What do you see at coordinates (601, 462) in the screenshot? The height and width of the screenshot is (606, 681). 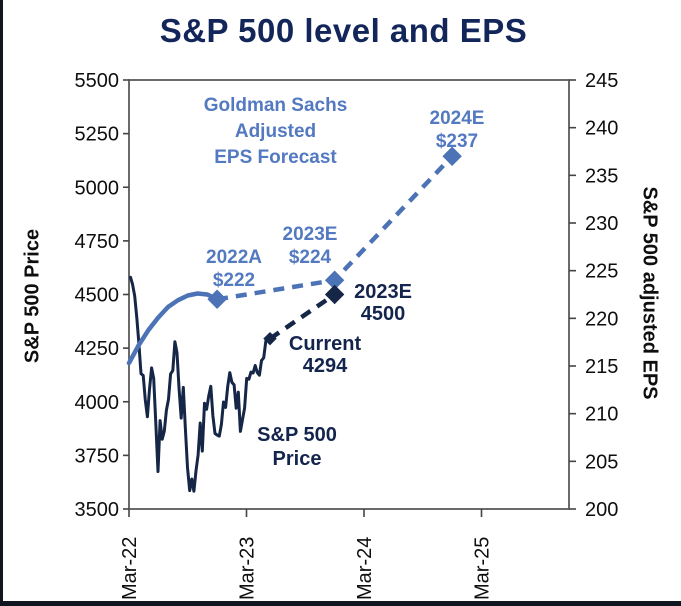 I see `y-right-tick-label: 205` at bounding box center [601, 462].